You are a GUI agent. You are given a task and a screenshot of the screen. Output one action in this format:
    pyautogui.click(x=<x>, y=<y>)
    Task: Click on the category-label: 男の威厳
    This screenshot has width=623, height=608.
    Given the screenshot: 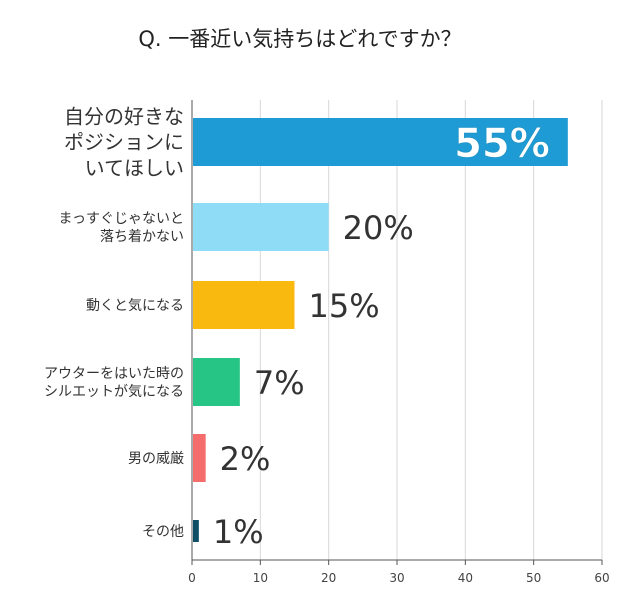 What is the action you would take?
    pyautogui.click(x=156, y=459)
    